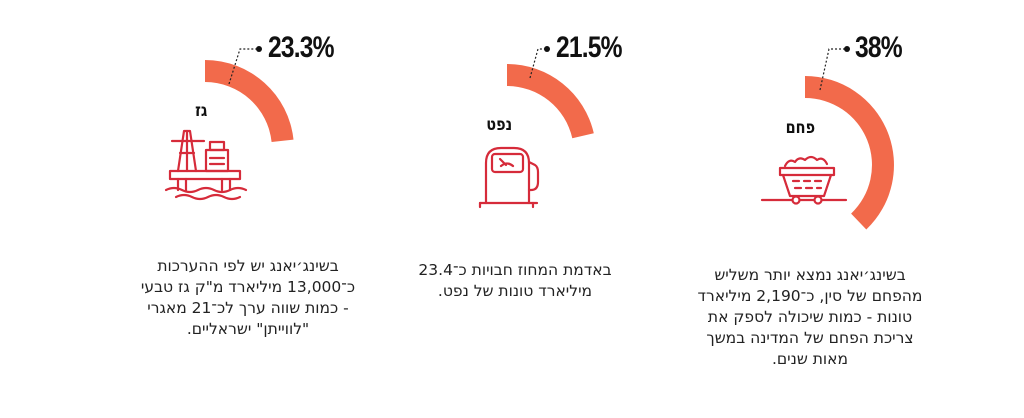 Image resolution: width=1024 pixels, height=418 pixels. Describe the element at coordinates (547, 49) in the screenshot. I see `oil-leader-dot` at that location.